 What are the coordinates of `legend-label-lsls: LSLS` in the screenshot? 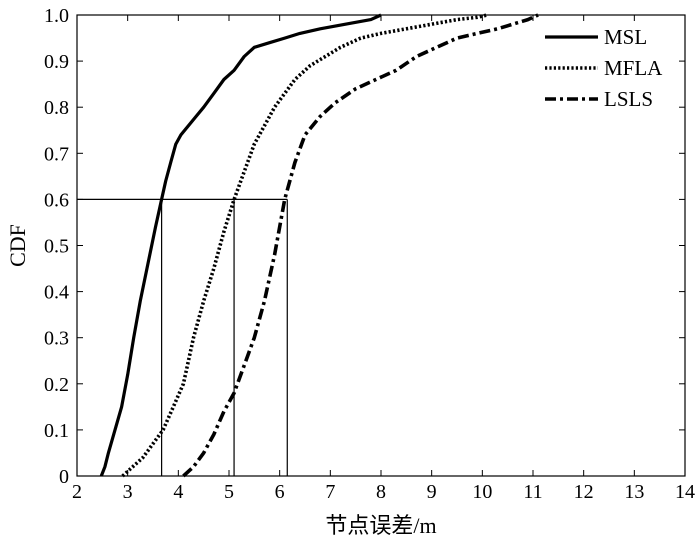 It's located at (628, 99).